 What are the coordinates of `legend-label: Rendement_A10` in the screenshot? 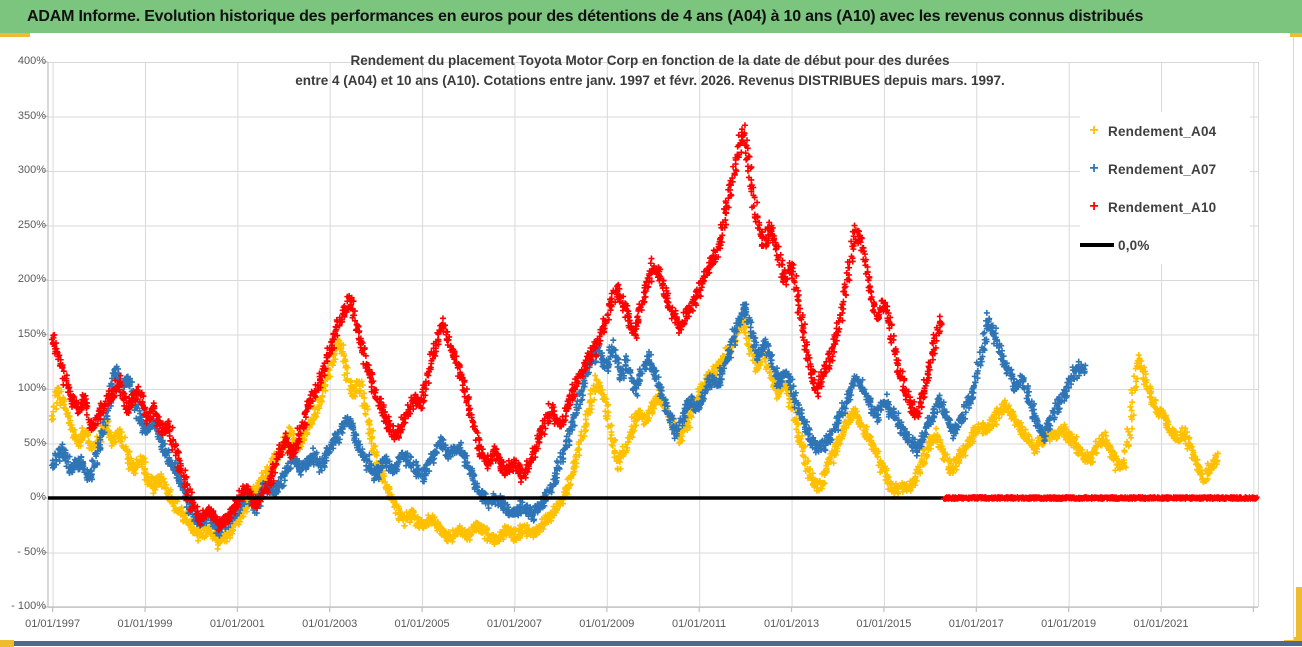 It's located at (1162, 207).